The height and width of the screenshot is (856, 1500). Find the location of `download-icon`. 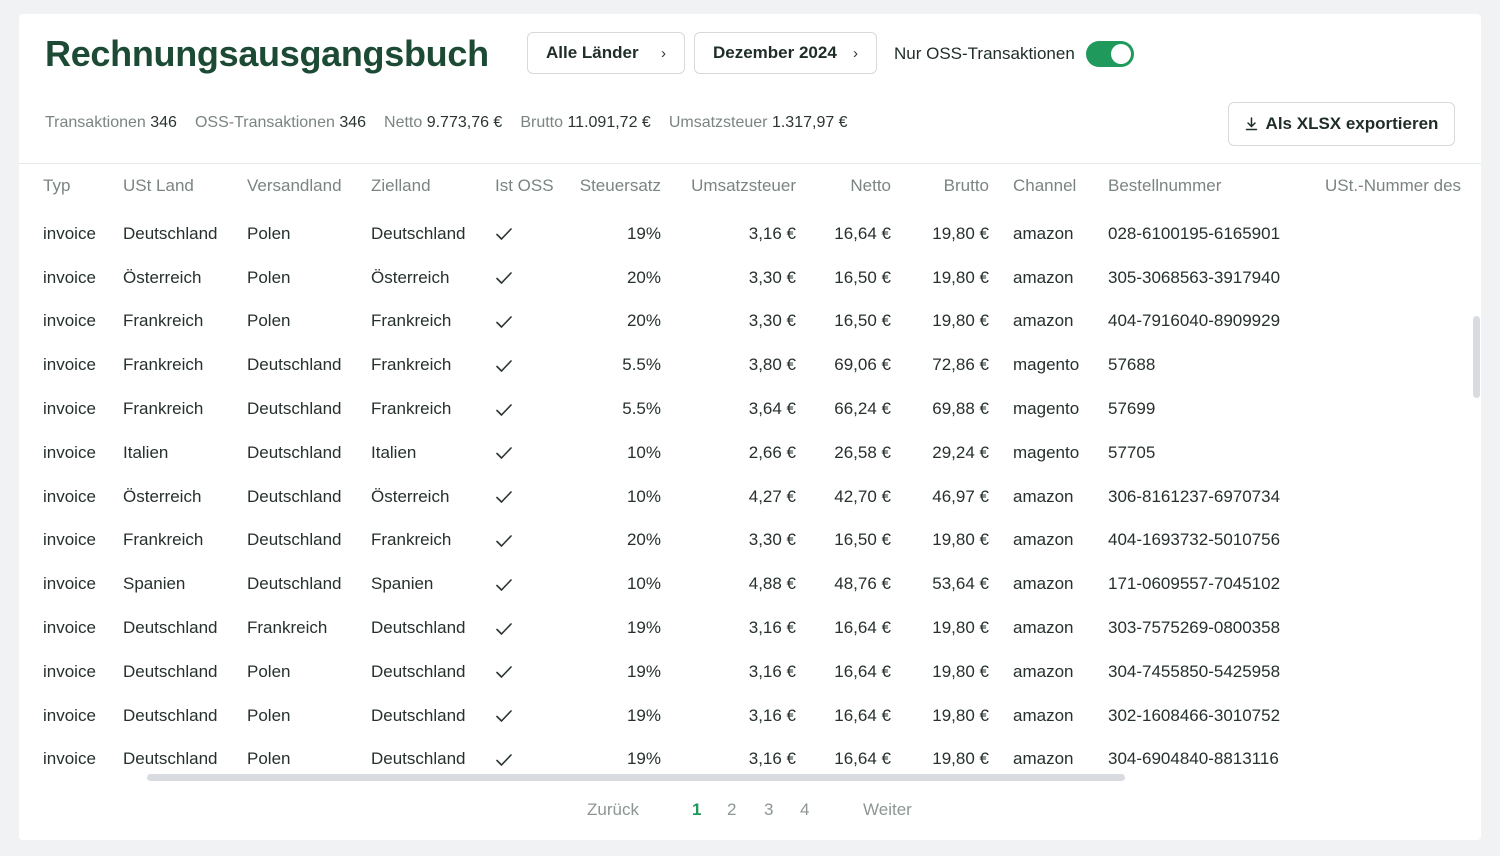

download-icon is located at coordinates (1251, 124).